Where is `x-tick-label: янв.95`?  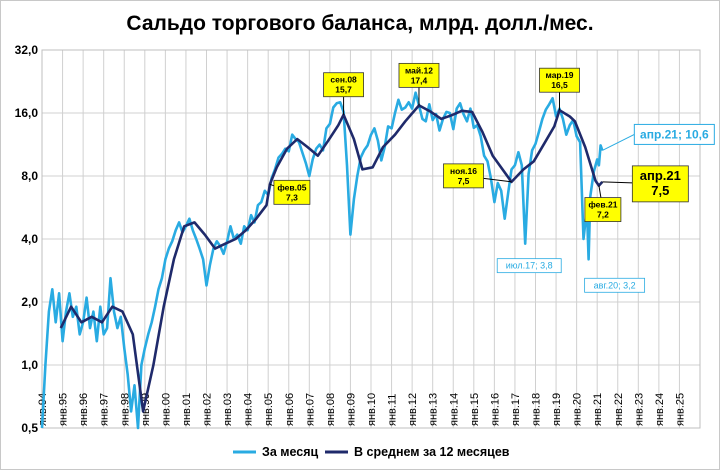 x-tick-label: янв.95 is located at coordinates (64, 409).